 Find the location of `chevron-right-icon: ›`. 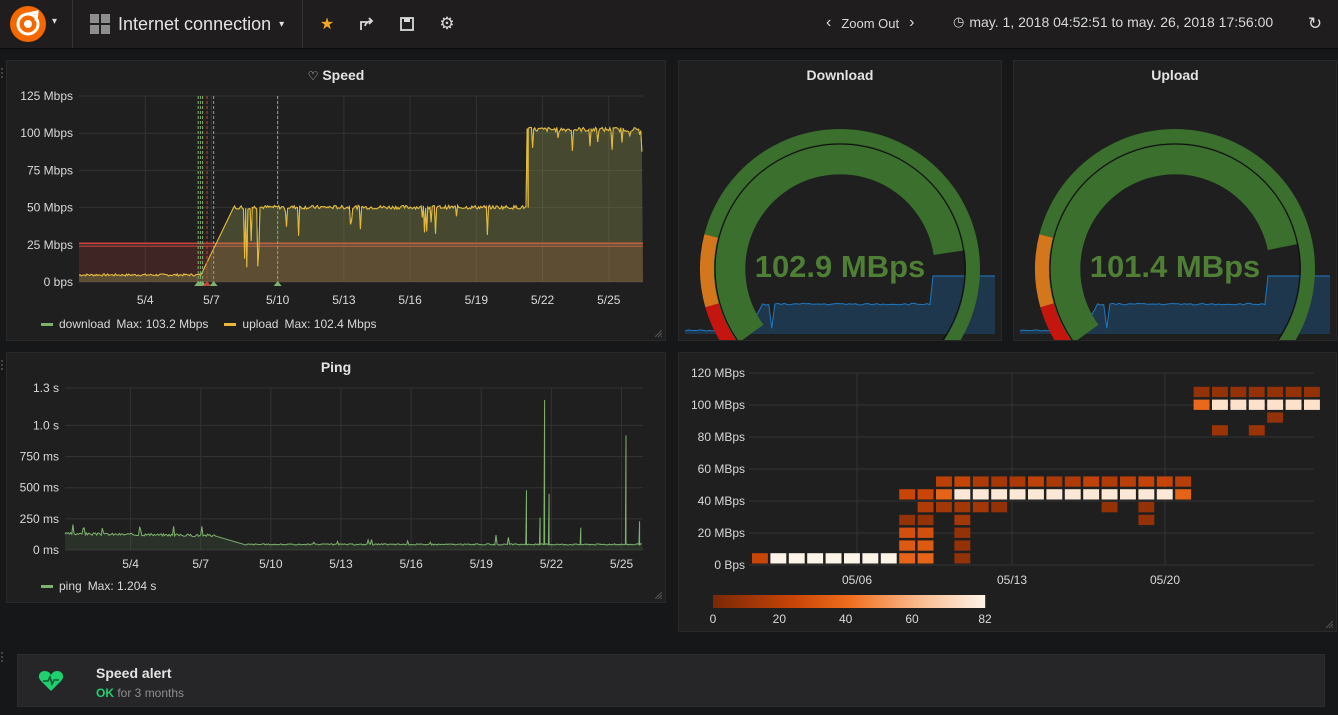

chevron-right-icon: › is located at coordinates (912, 22).